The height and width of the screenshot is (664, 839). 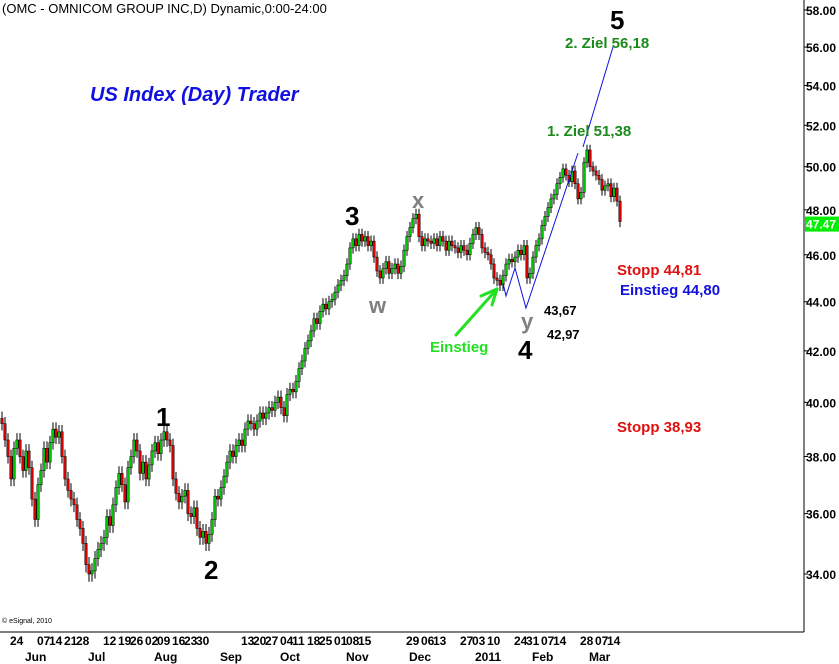 I want to click on y-tick-label: 58.00, so click(x=821, y=11).